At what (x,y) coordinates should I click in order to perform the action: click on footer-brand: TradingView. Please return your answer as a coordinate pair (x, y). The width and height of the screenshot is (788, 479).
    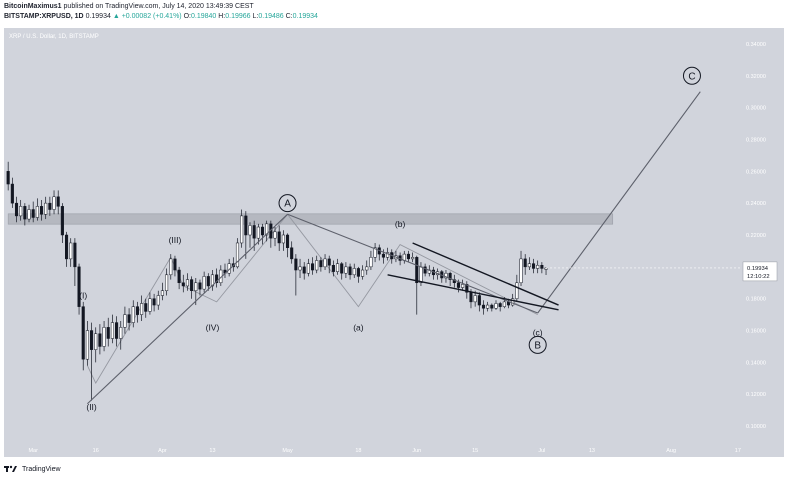
    Looking at the image, I should click on (41, 469).